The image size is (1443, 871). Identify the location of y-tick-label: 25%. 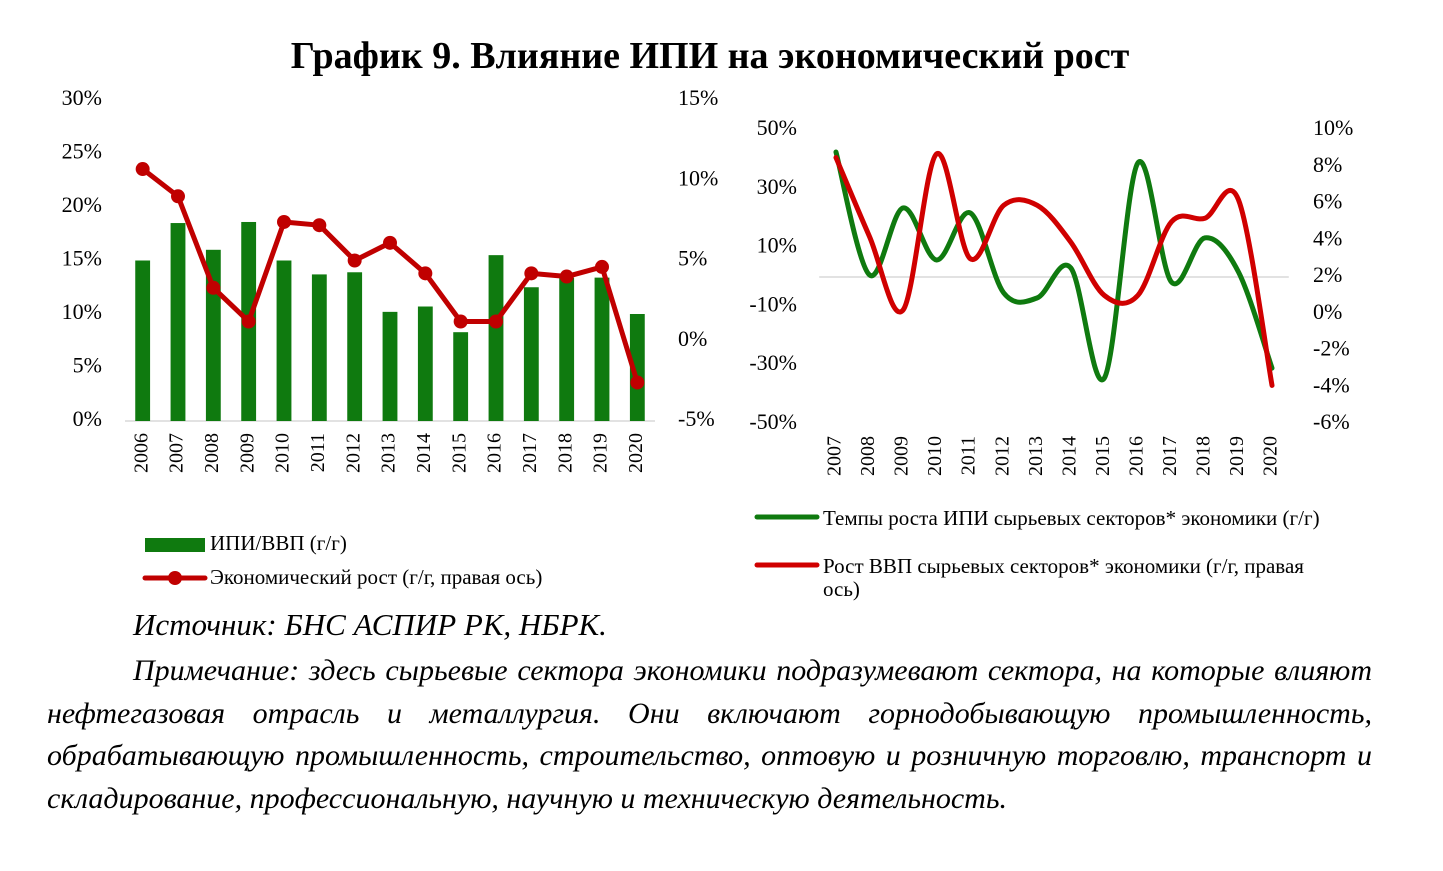
(82, 151).